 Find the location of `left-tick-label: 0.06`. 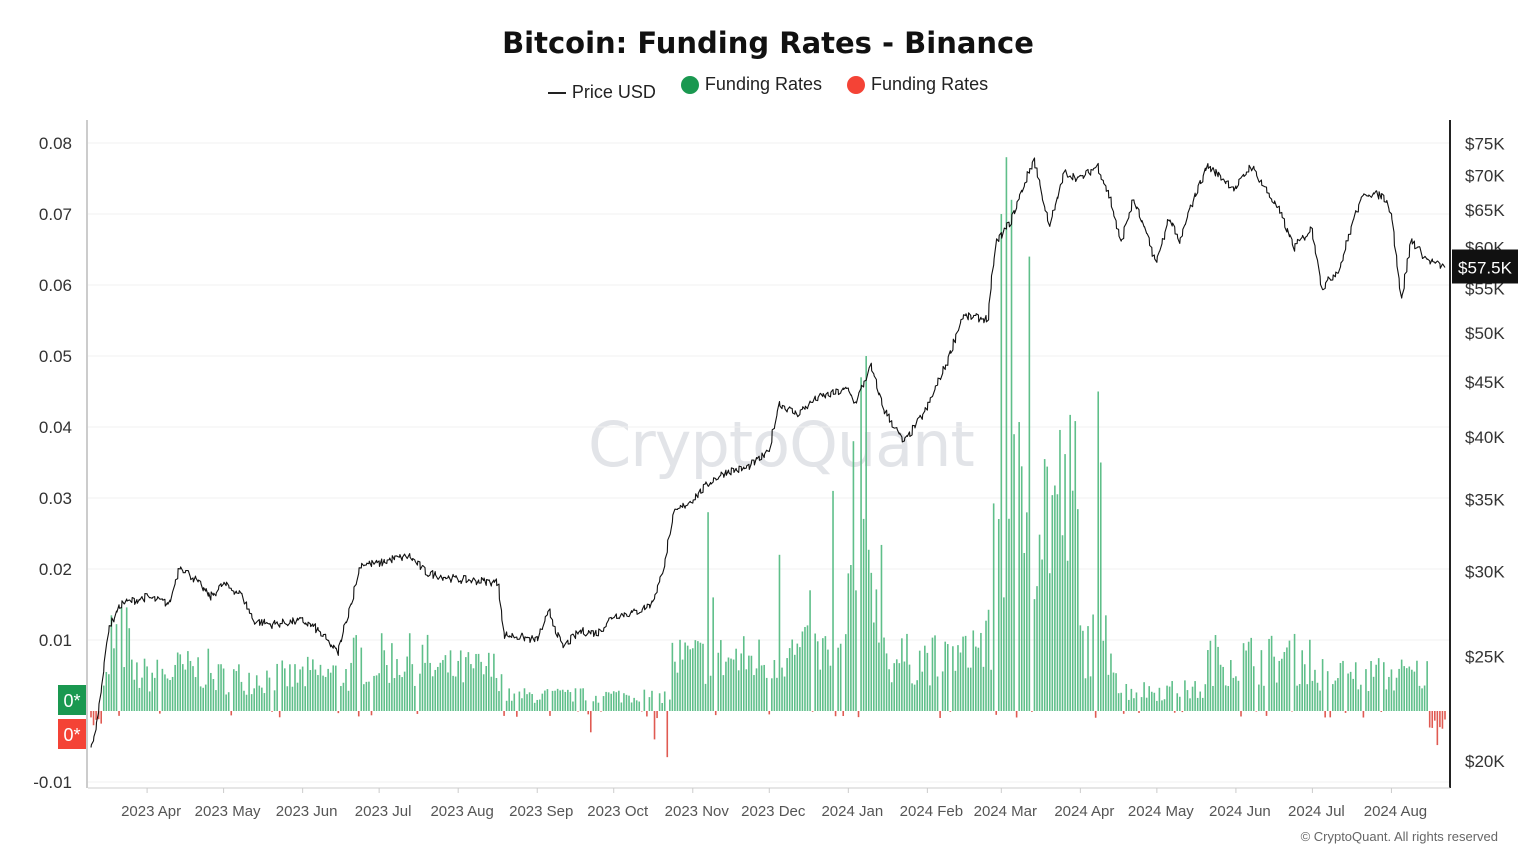

left-tick-label: 0.06 is located at coordinates (55, 285).